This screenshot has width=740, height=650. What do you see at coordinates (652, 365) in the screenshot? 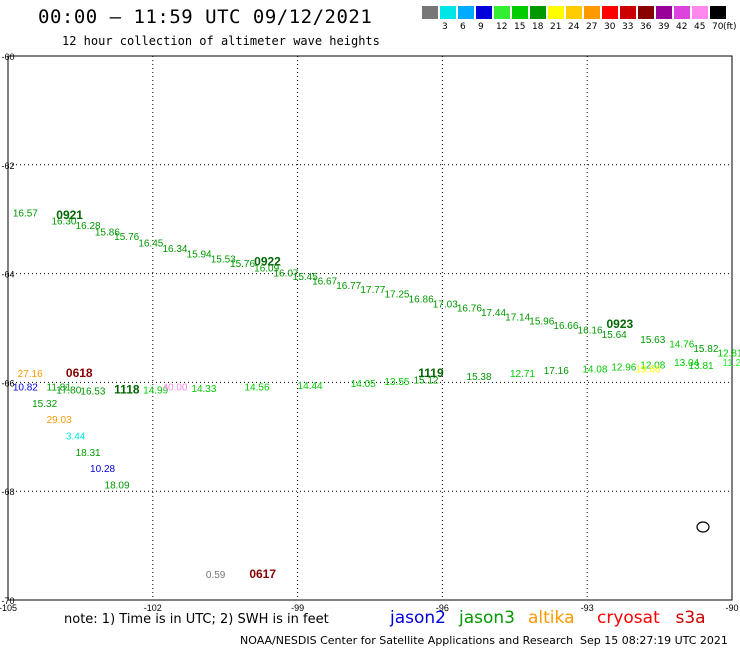
I see `wave-height-value: 12.08` at bounding box center [652, 365].